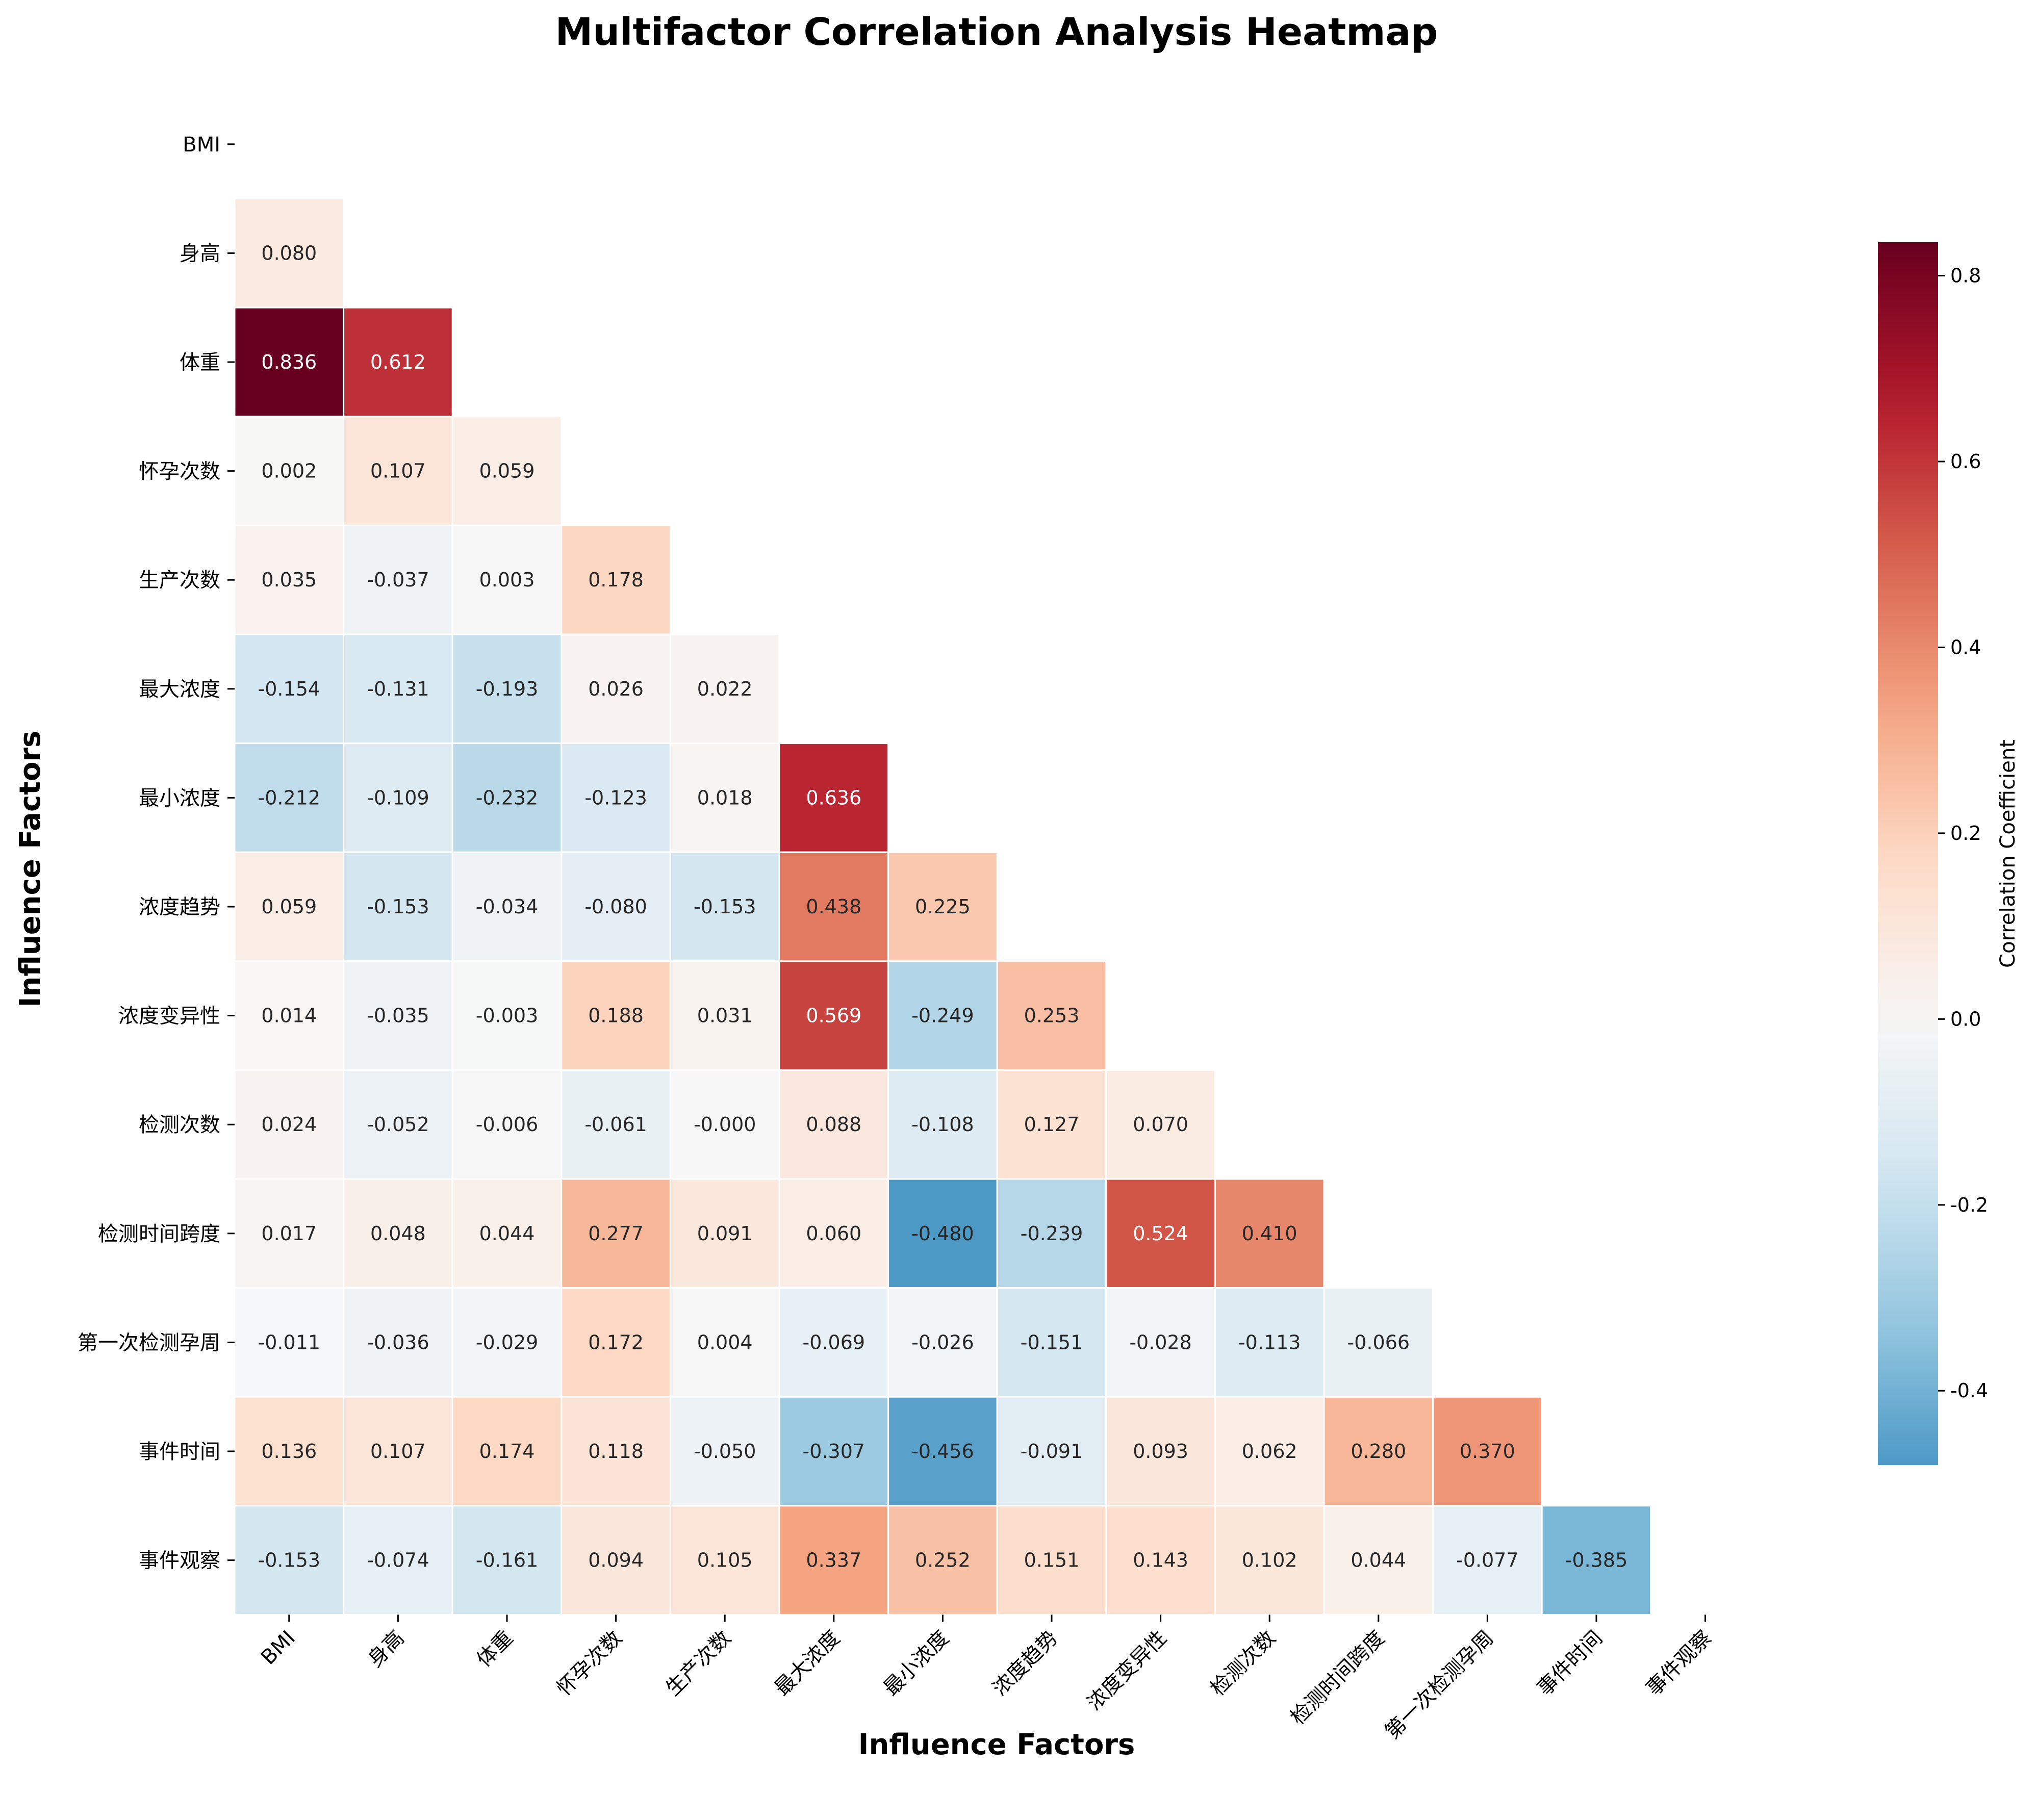 Image resolution: width=2037 pixels, height=1820 pixels. What do you see at coordinates (507, 906) in the screenshot?
I see `cell-value-label: -0.034` at bounding box center [507, 906].